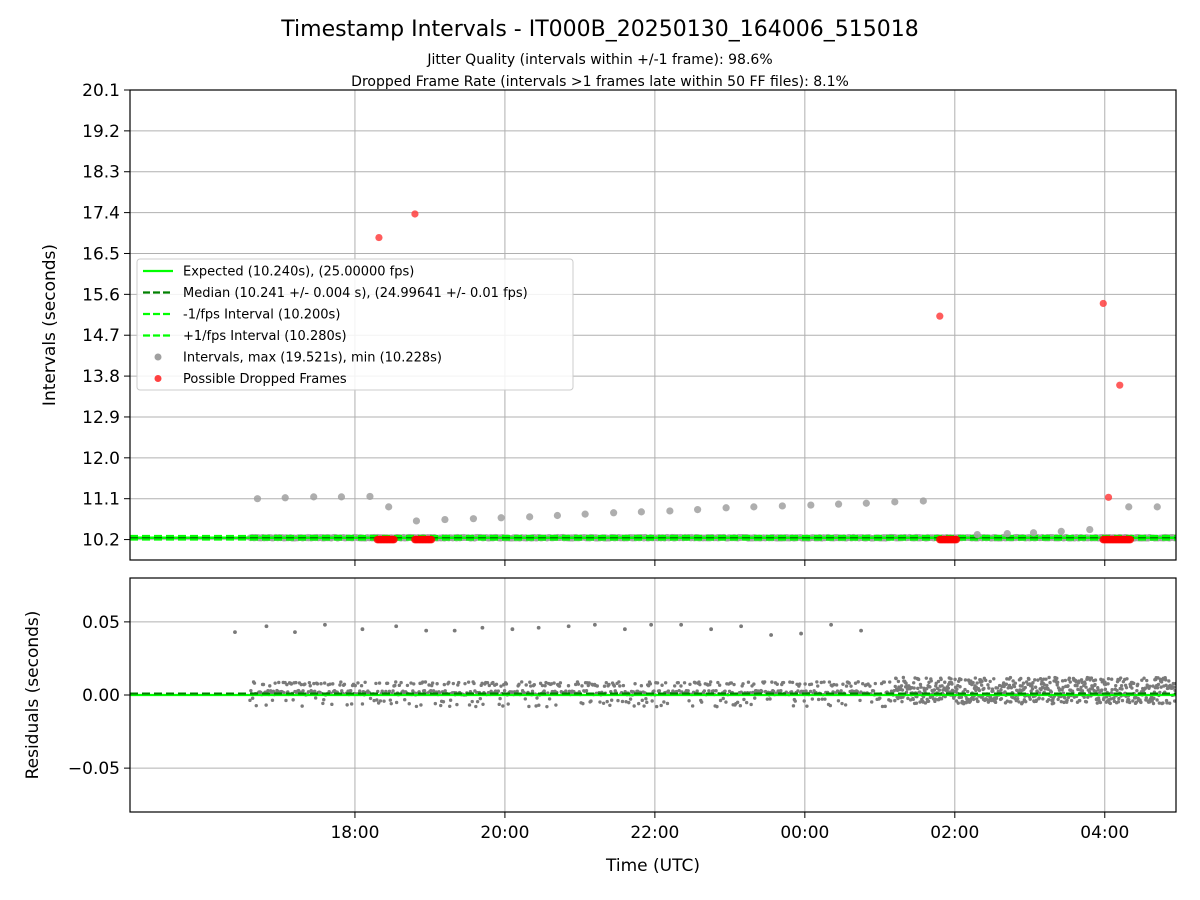 This screenshot has width=1200, height=900. What do you see at coordinates (379, 237) in the screenshot?
I see `dropped-frame-point` at bounding box center [379, 237].